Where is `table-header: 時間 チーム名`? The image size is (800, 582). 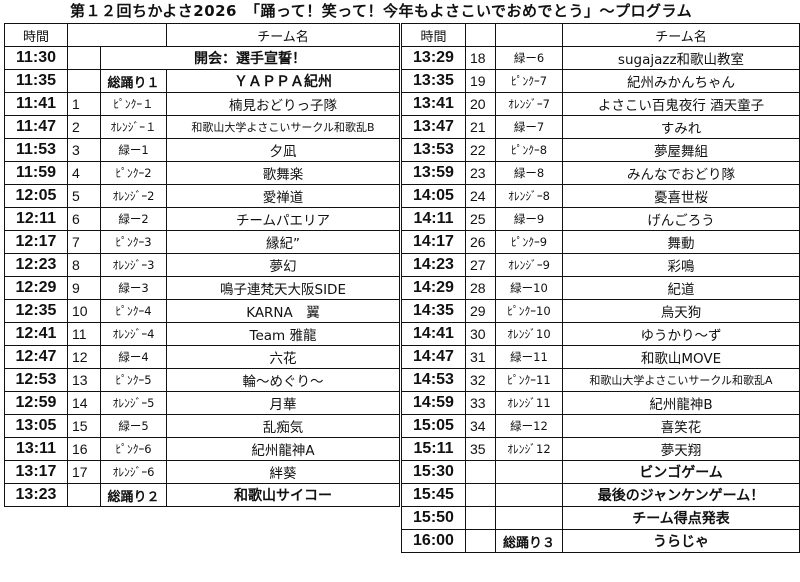 table-header: 時間 チーム名 is located at coordinates (202, 35).